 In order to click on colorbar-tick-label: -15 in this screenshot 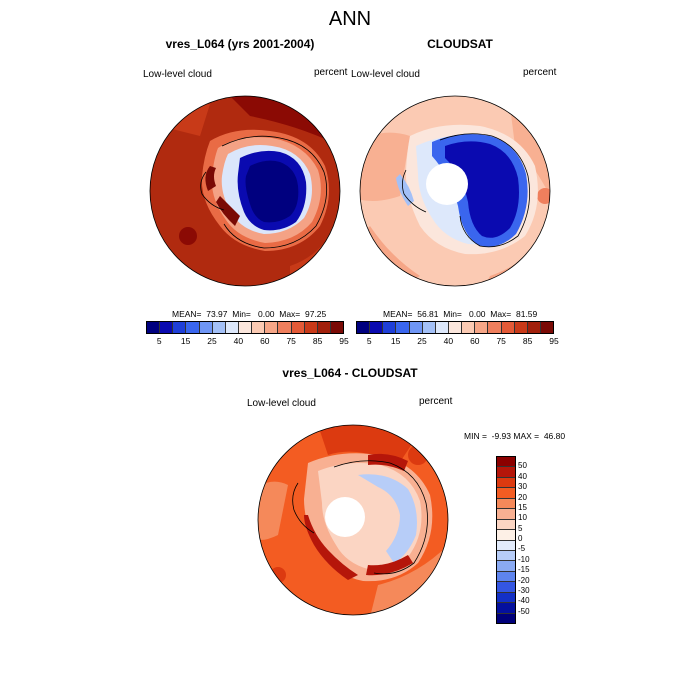, I will do `click(524, 570)`.